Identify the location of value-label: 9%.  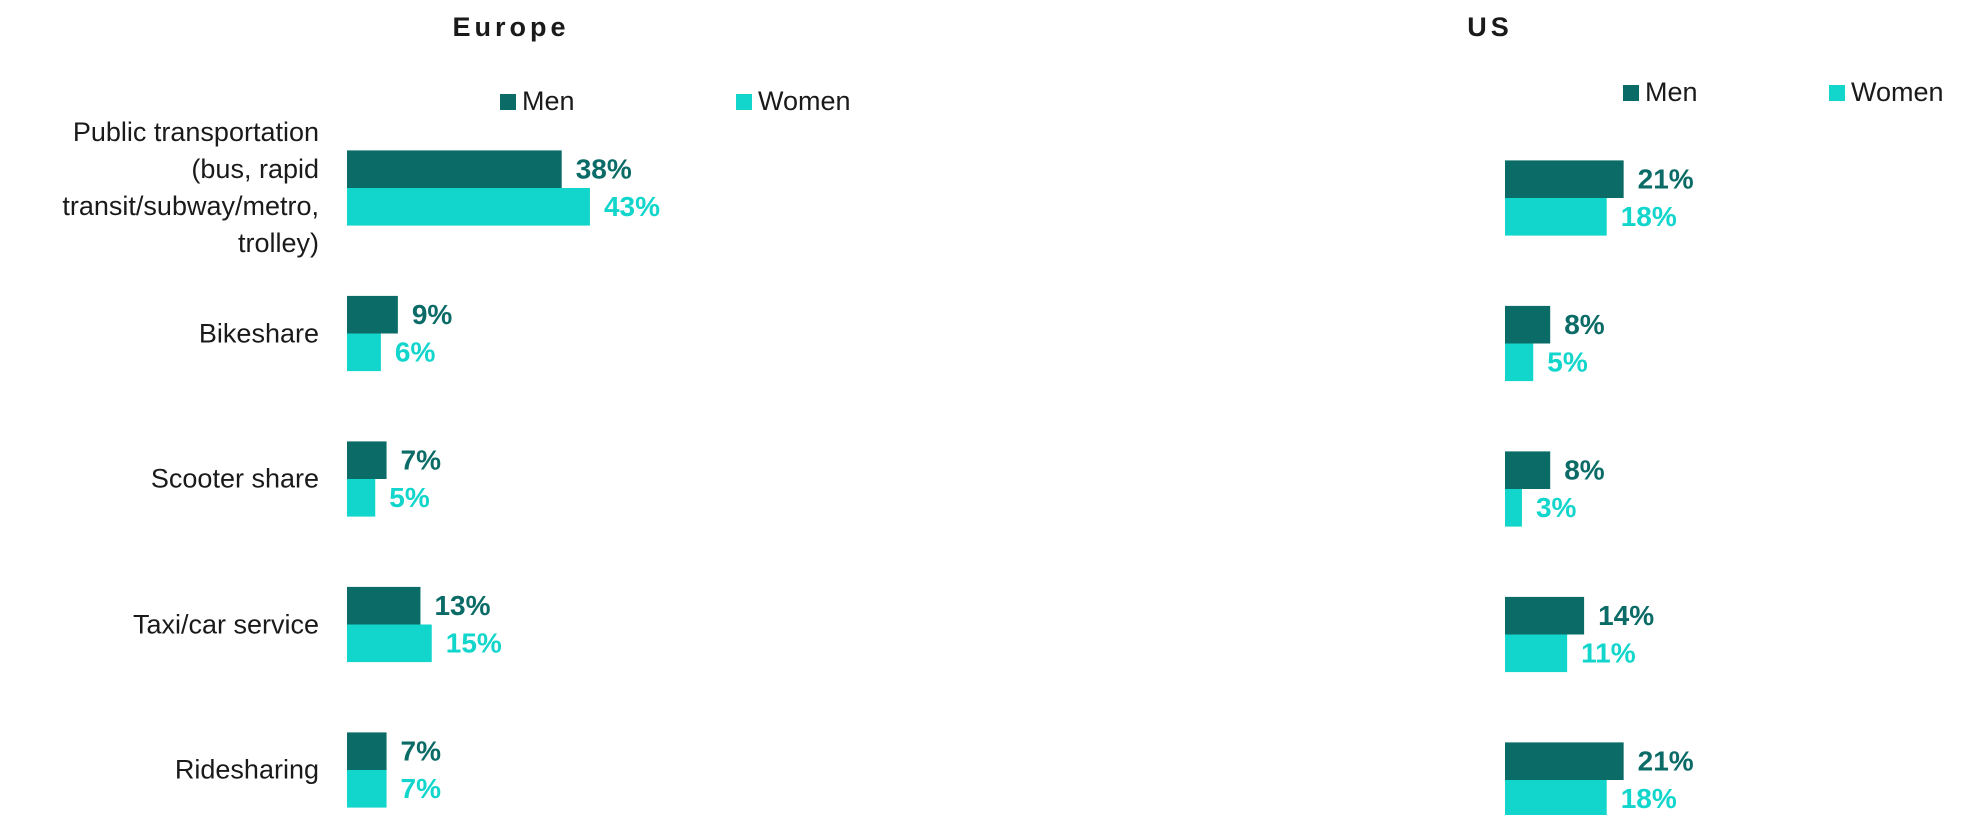
(432, 314).